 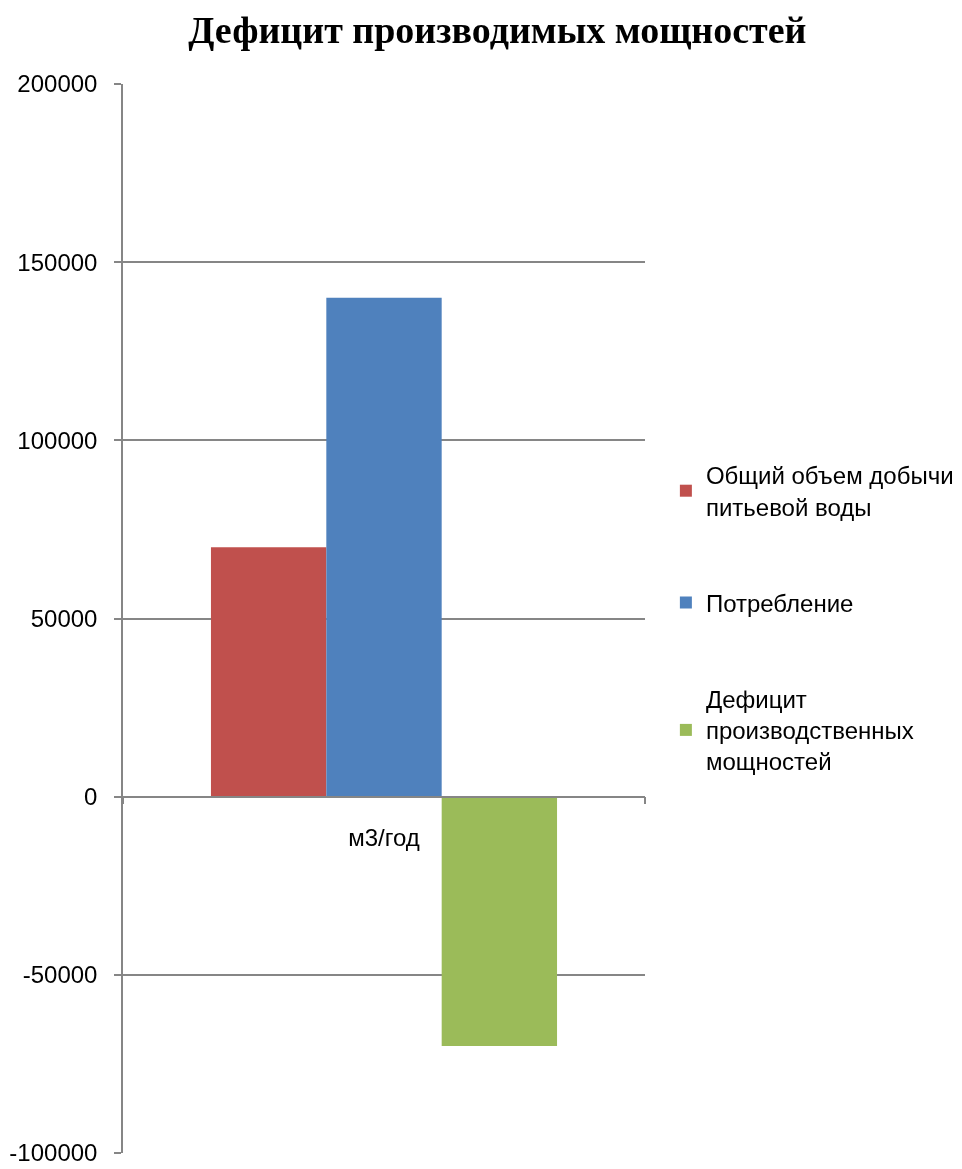 What do you see at coordinates (53, 1153) in the screenshot?
I see `y-tick-label: -100000` at bounding box center [53, 1153].